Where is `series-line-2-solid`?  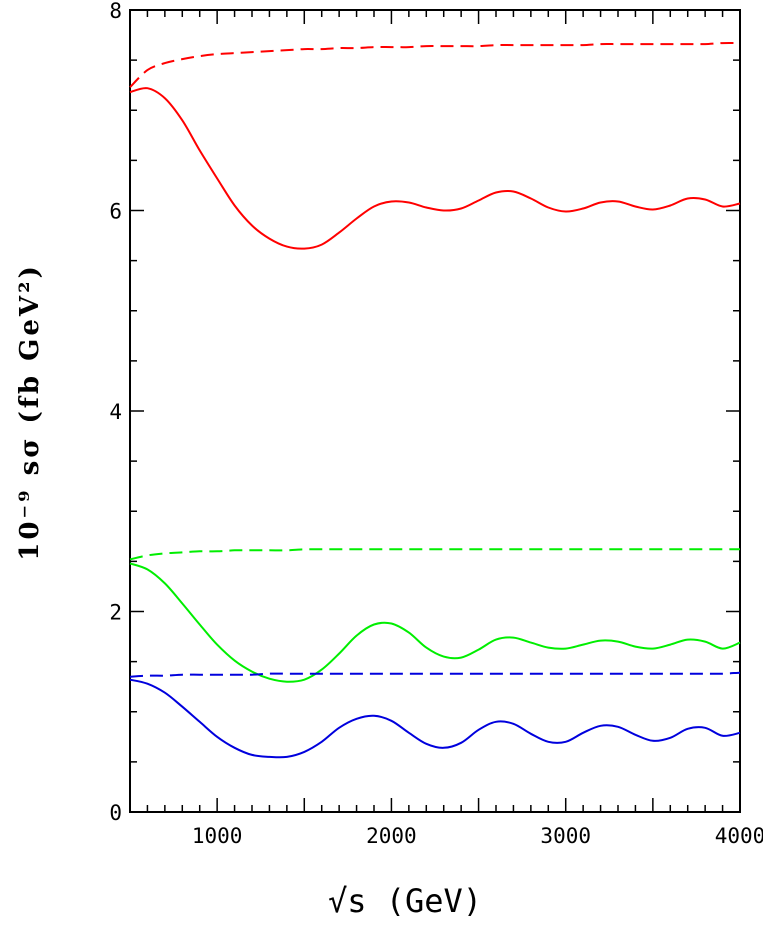 series-line-2-solid is located at coordinates (435, 168).